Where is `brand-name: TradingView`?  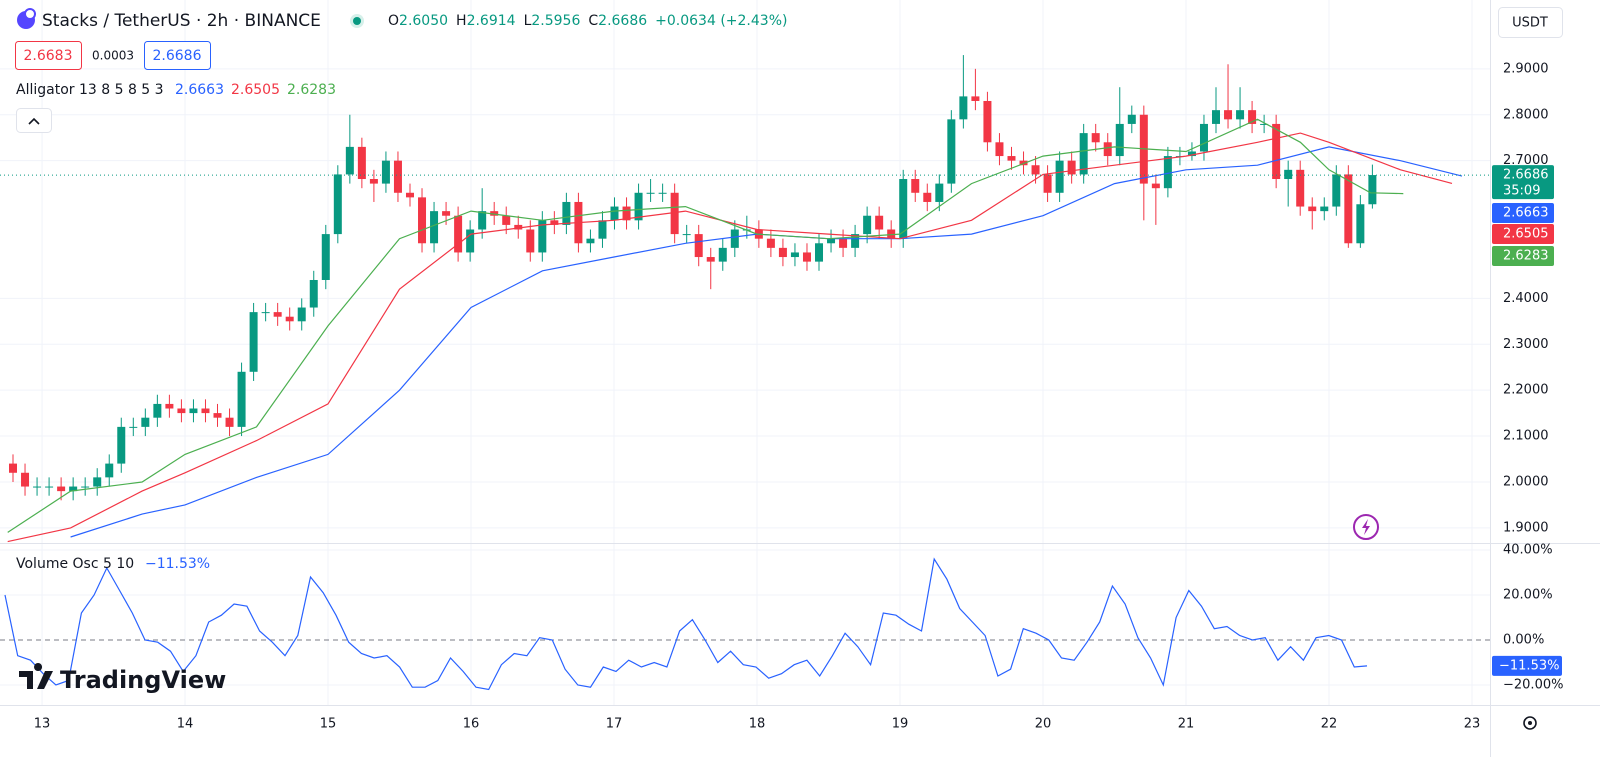
brand-name: TradingView is located at coordinates (143, 680).